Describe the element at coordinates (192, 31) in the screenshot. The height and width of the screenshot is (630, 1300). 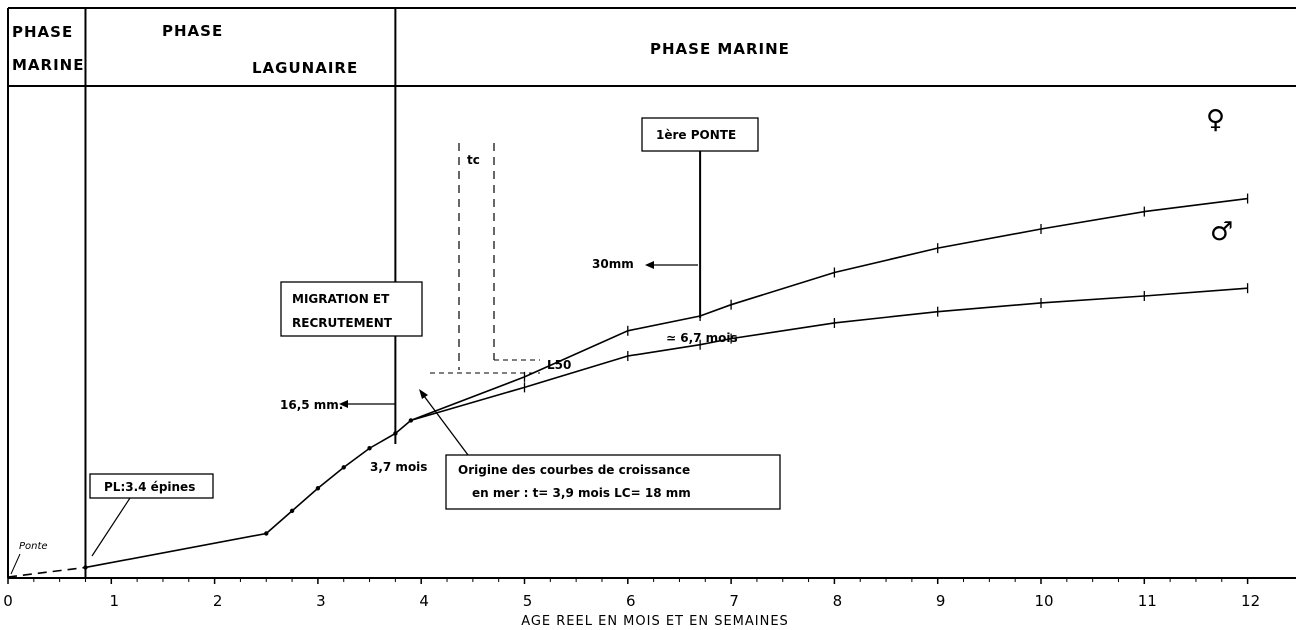
I see `phase-lagunaire-line1: PHASE` at that location.